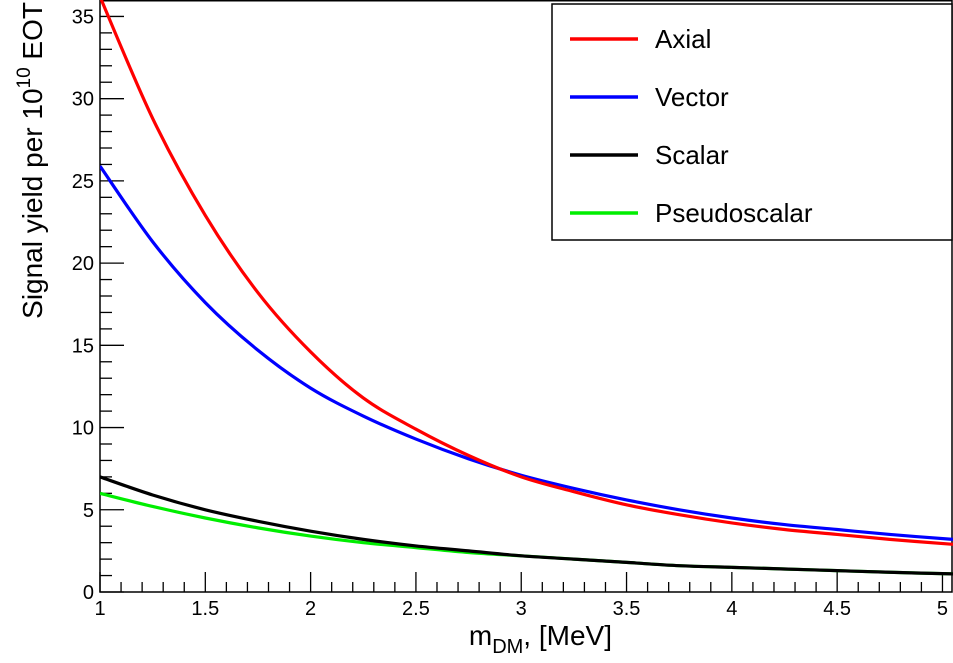 The height and width of the screenshot is (663, 953). Describe the element at coordinates (627, 609) in the screenshot. I see `x-tick-label: 3.5` at that location.